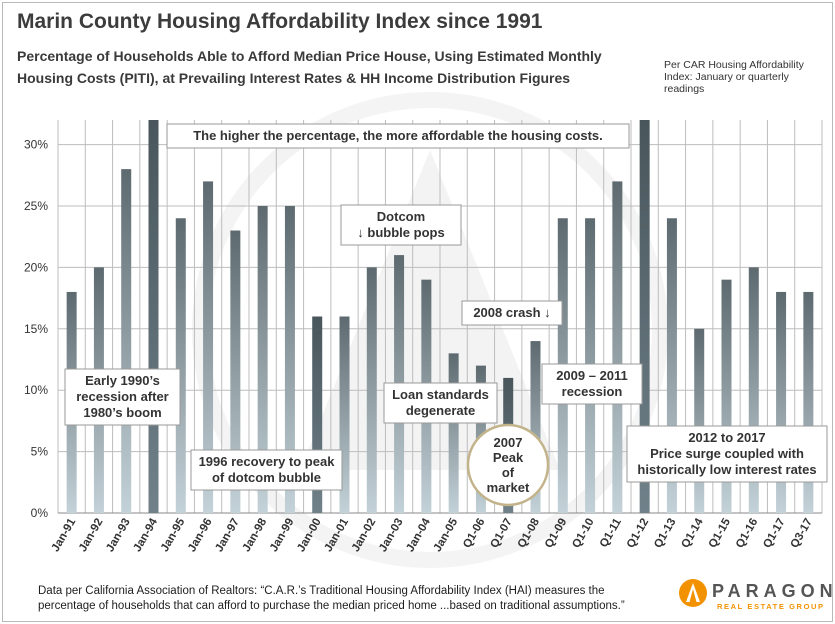 Image resolution: width=835 pixels, height=624 pixels. What do you see at coordinates (36, 390) in the screenshot?
I see `y-tick-label: 10%` at bounding box center [36, 390].